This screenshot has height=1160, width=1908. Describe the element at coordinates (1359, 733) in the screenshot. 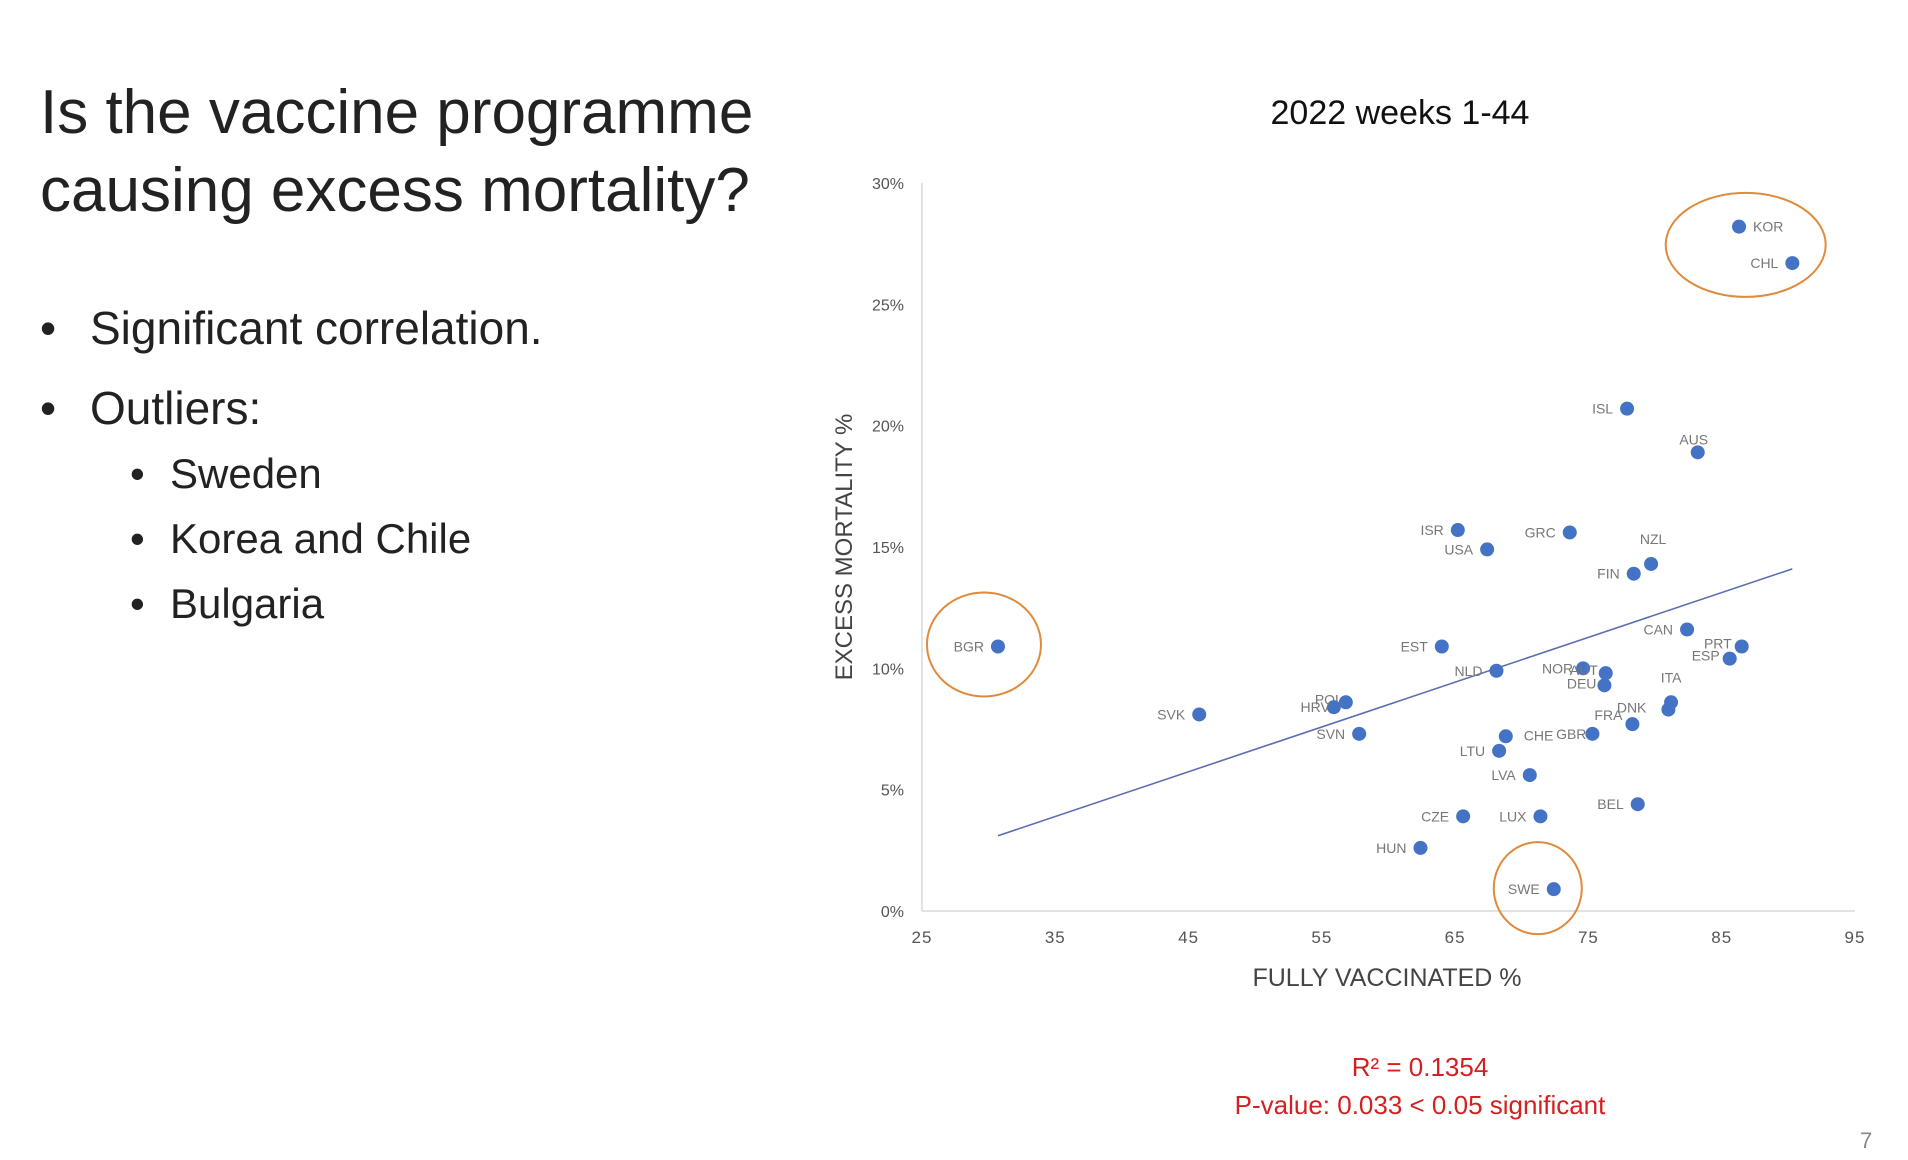

I see `data-point-svn` at that location.